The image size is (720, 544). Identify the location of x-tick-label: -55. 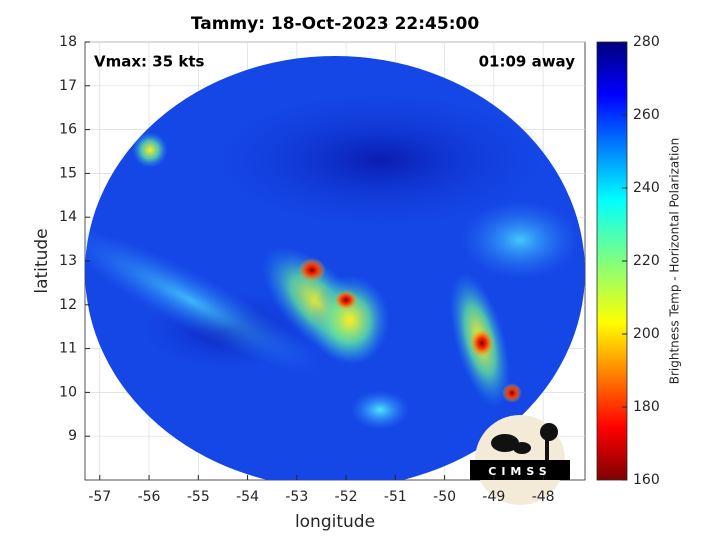
(198, 497).